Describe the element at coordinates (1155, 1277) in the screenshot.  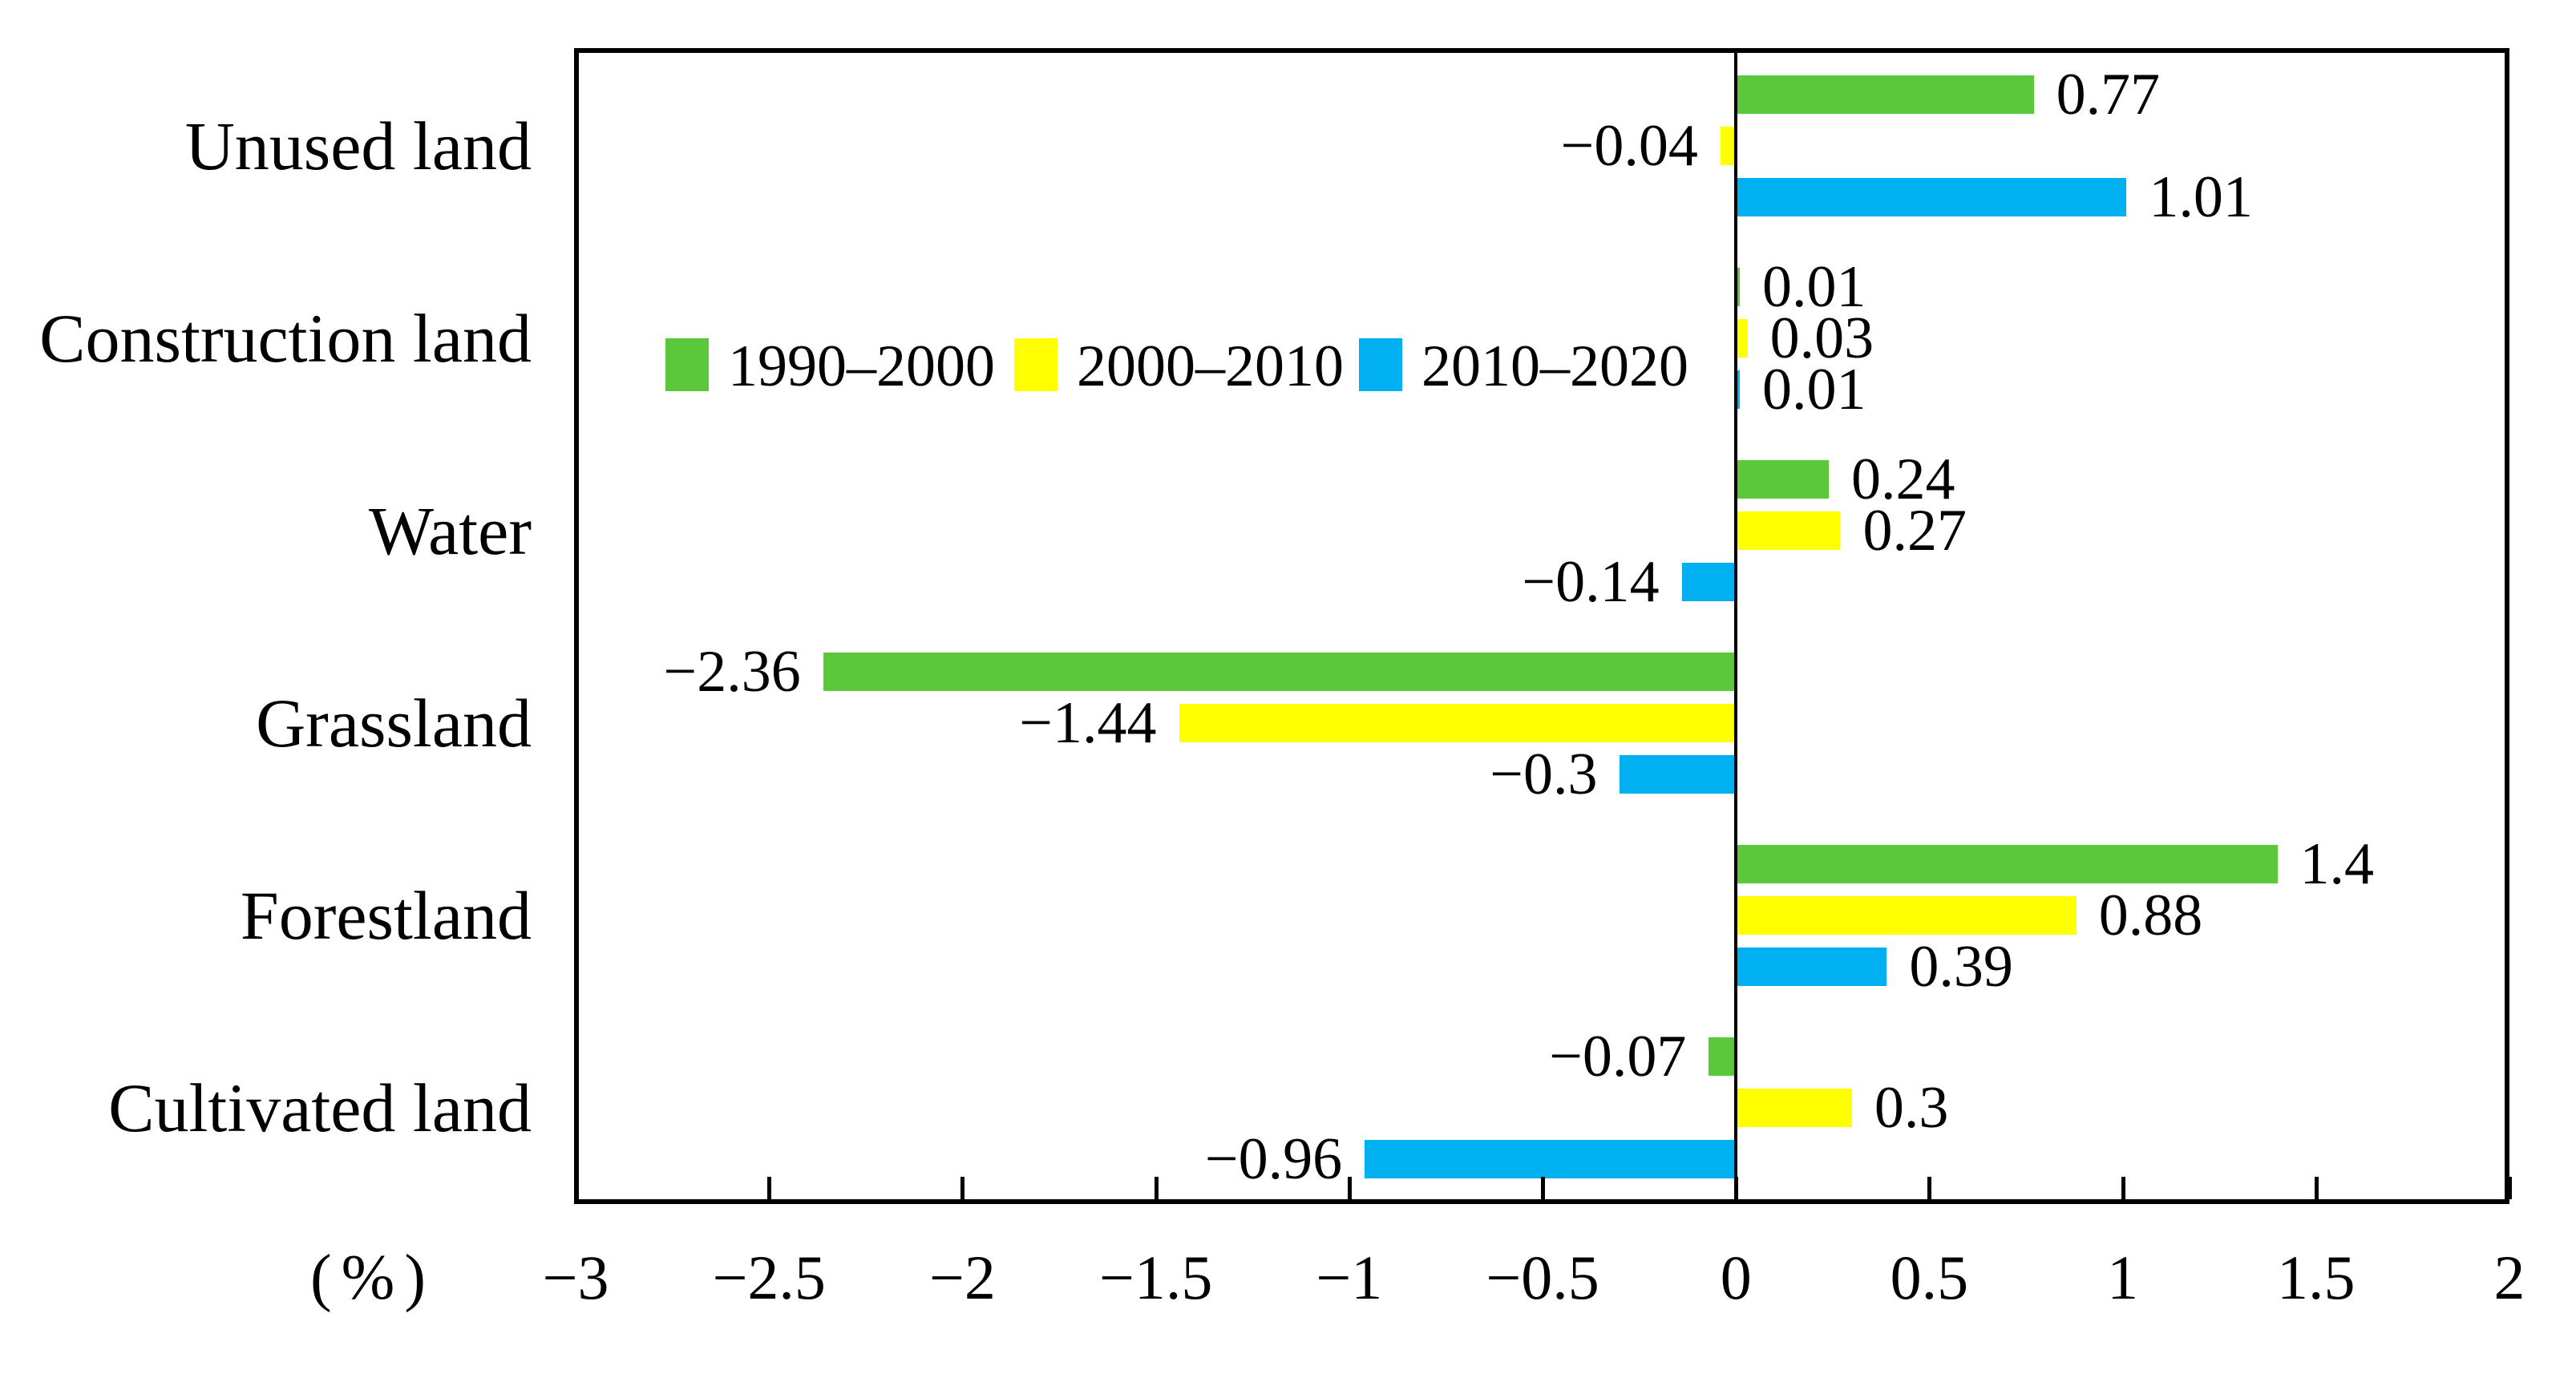
I see `tick-label: −1.5` at that location.